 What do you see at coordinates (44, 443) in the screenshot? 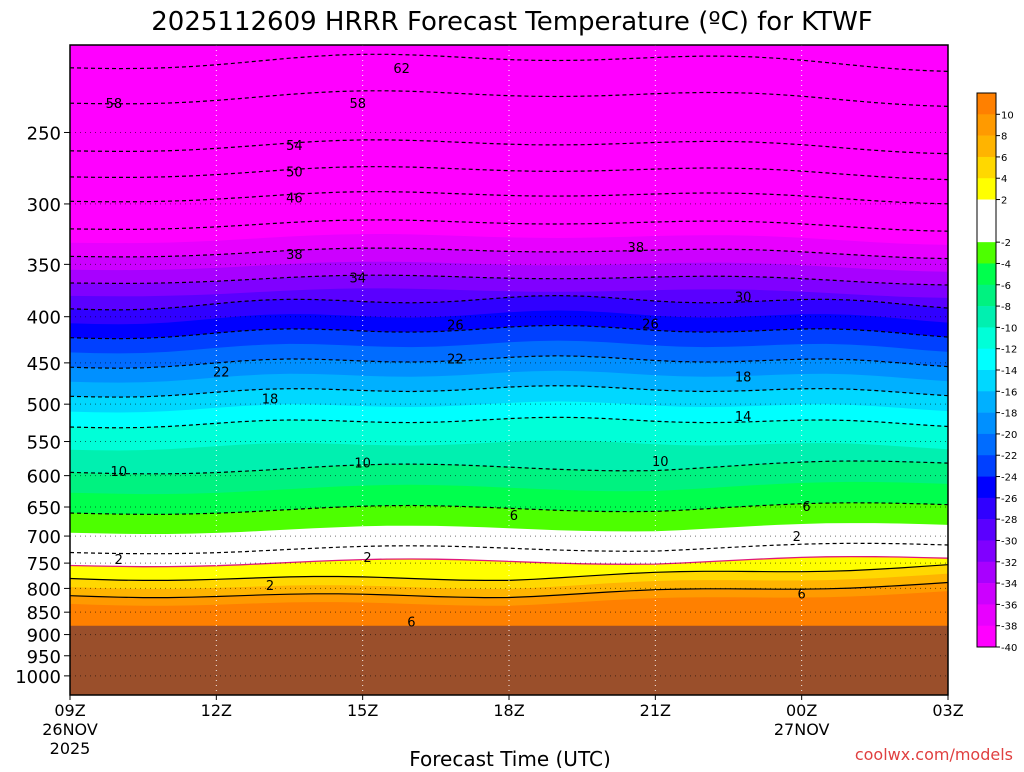
I see `y-tick-label: 550` at bounding box center [44, 443].